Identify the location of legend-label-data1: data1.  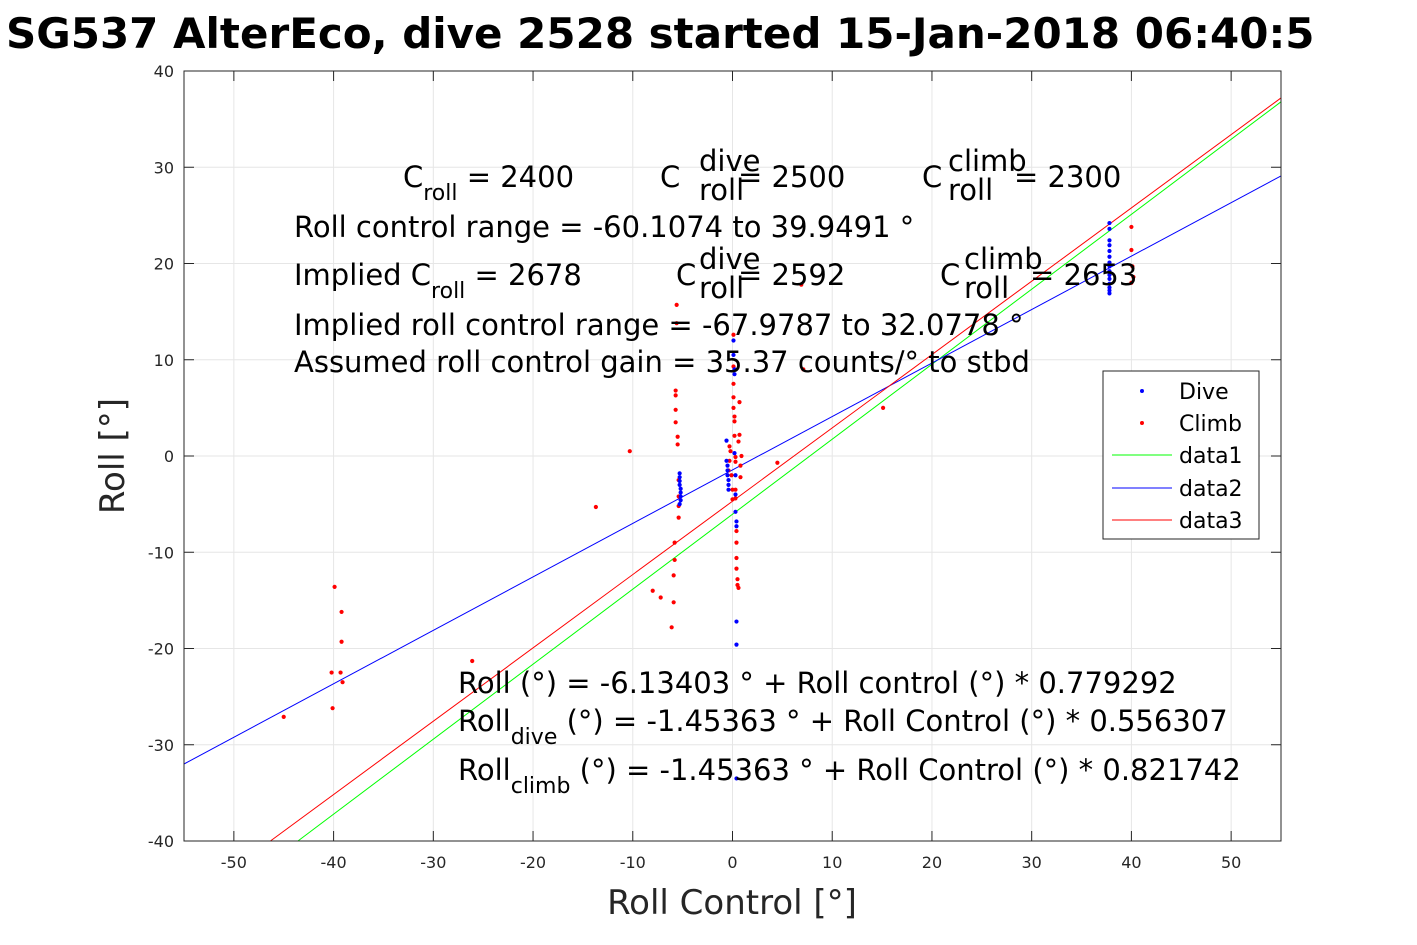
(1211, 456).